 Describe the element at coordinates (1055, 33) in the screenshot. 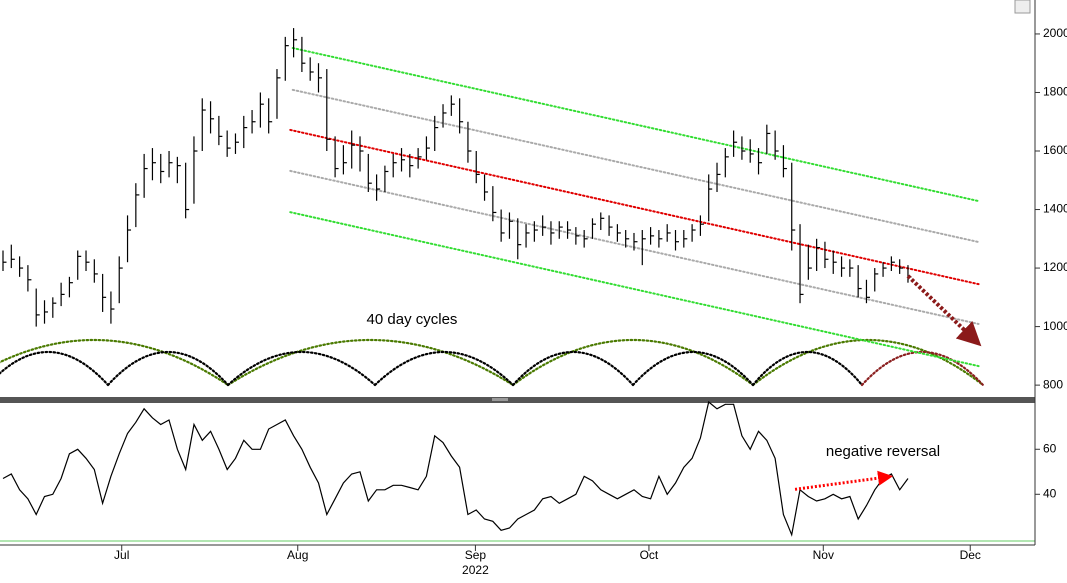

I see `y-tick-label: 2000` at that location.